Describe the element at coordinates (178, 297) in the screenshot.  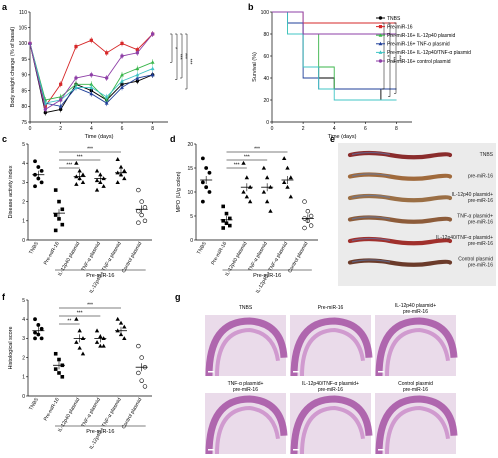
I see `panel-label-g: g` at that location.